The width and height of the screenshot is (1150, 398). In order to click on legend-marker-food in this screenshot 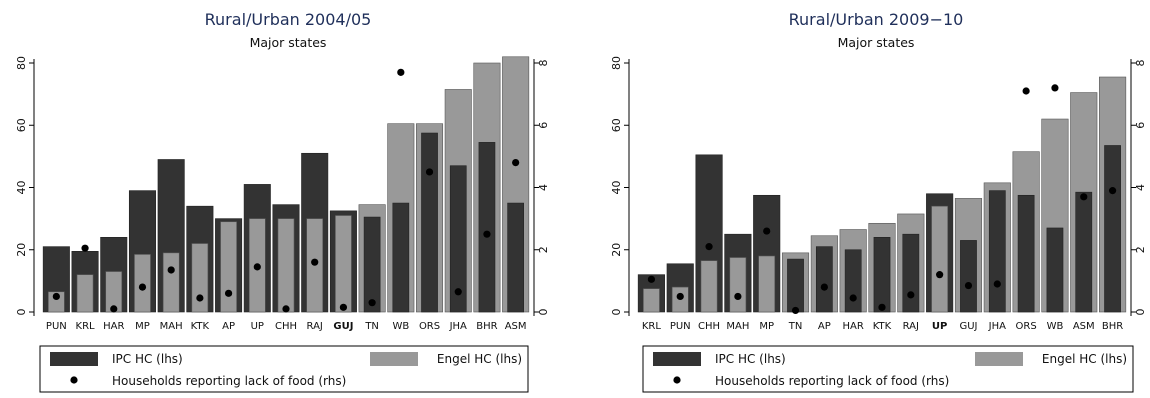, I will do `click(677, 380)`.